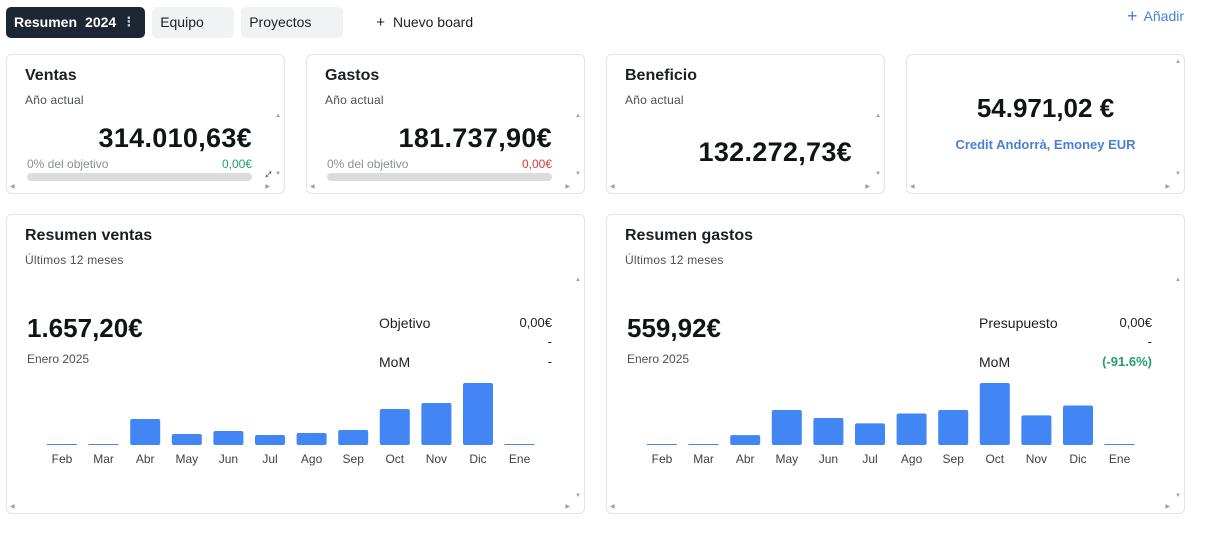 This screenshot has width=1209, height=535. I want to click on chart-x-label: Mar, so click(103, 459).